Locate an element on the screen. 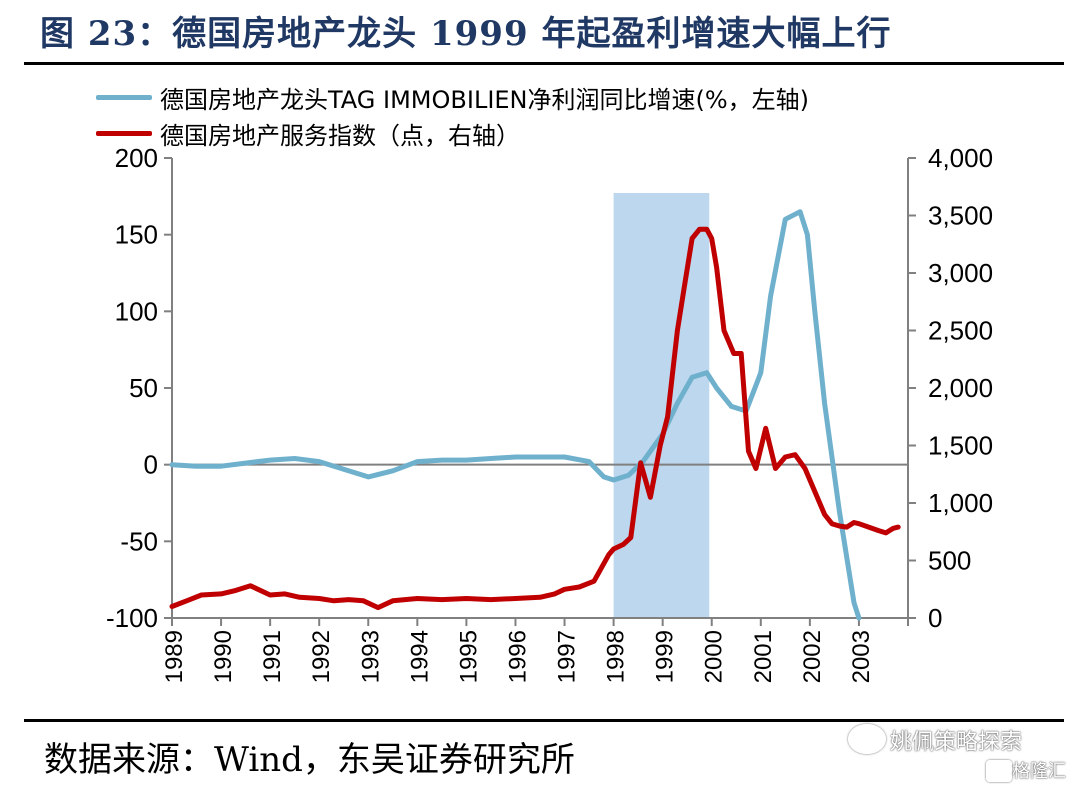 This screenshot has height=788, width=1080. x-tick-label: 1993 is located at coordinates (370, 656).